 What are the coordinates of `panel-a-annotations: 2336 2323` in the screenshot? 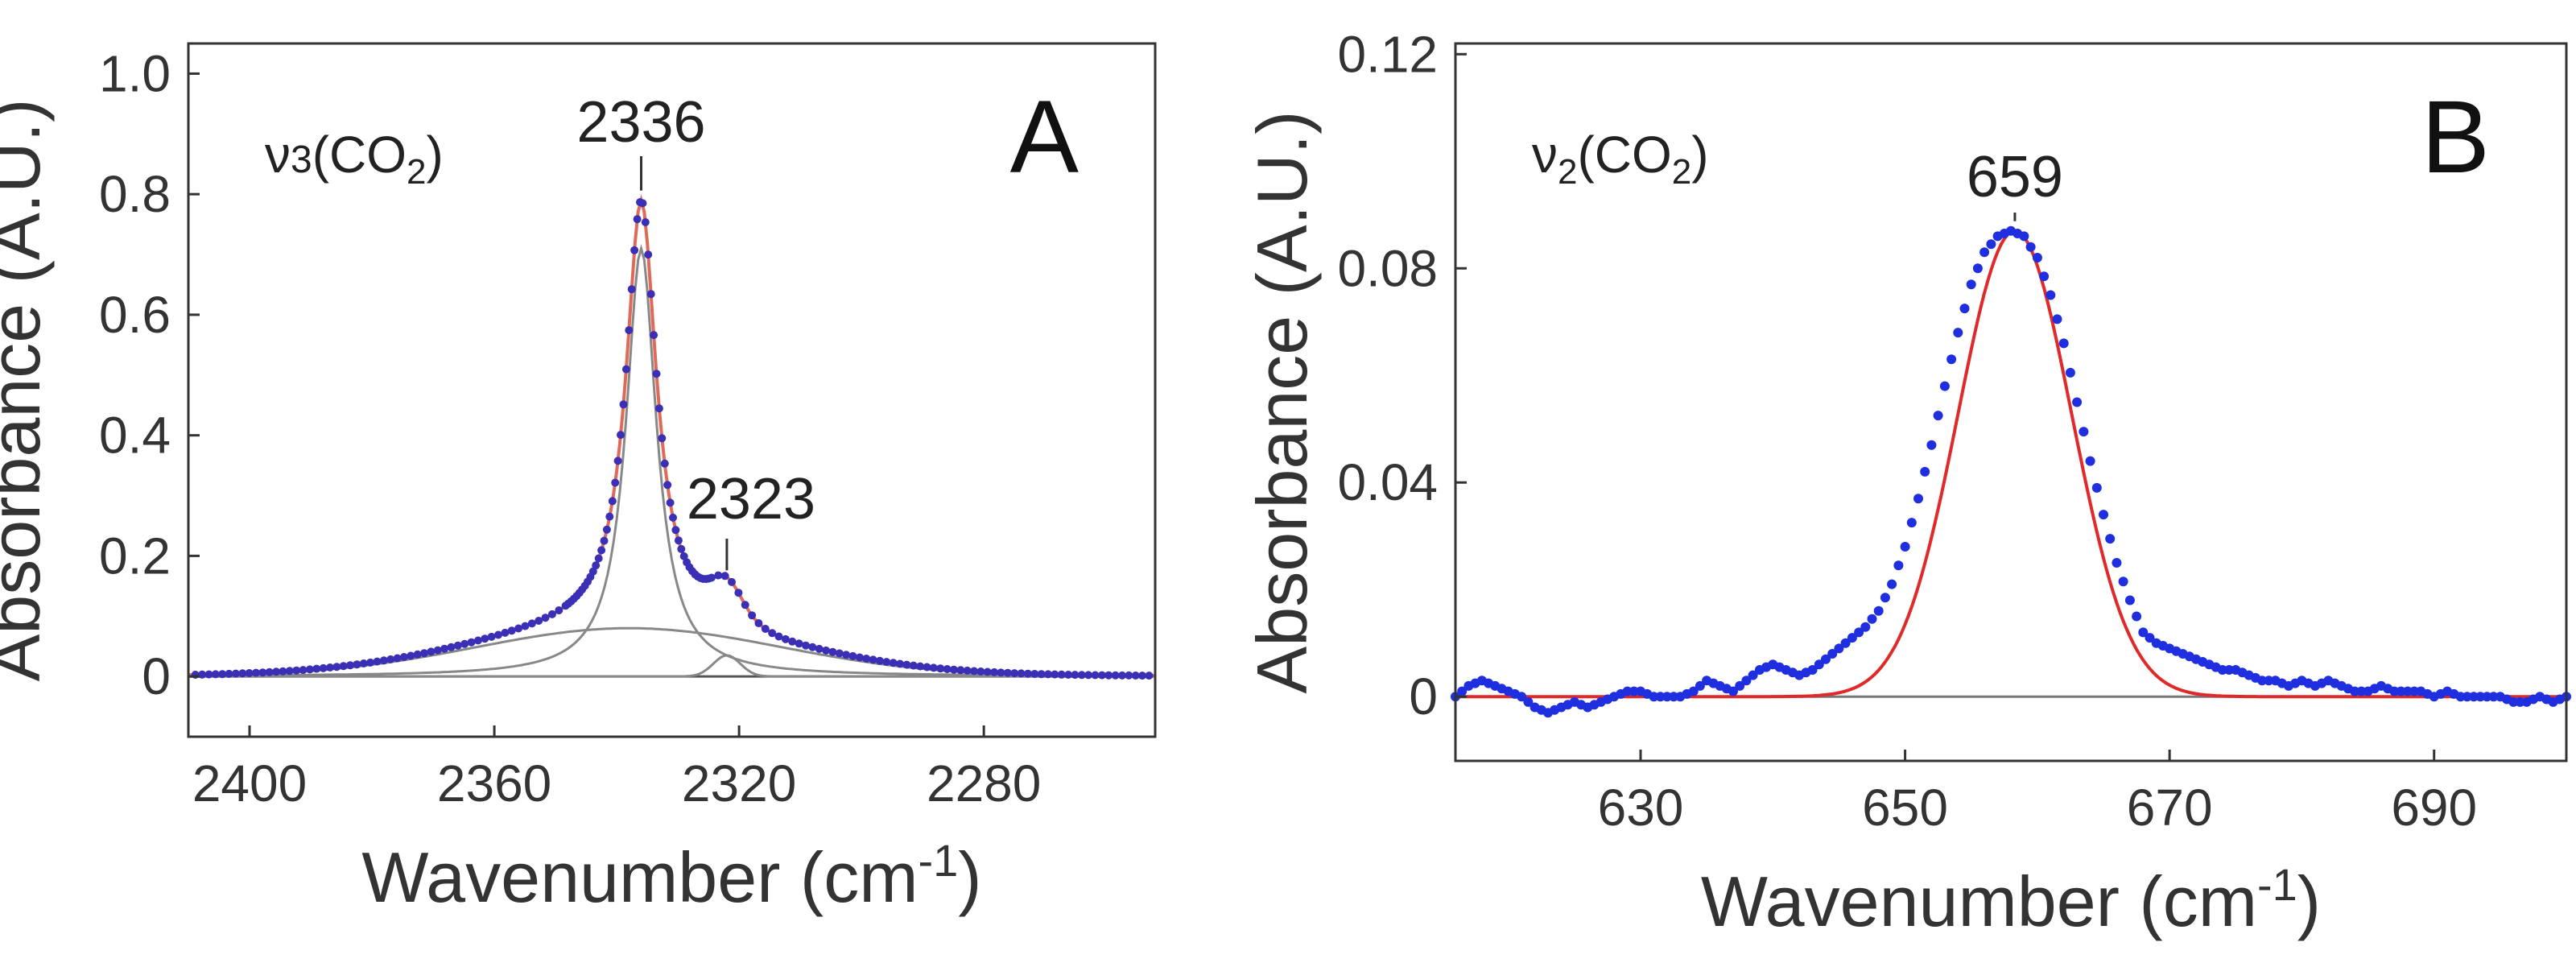 It's located at (695, 311).